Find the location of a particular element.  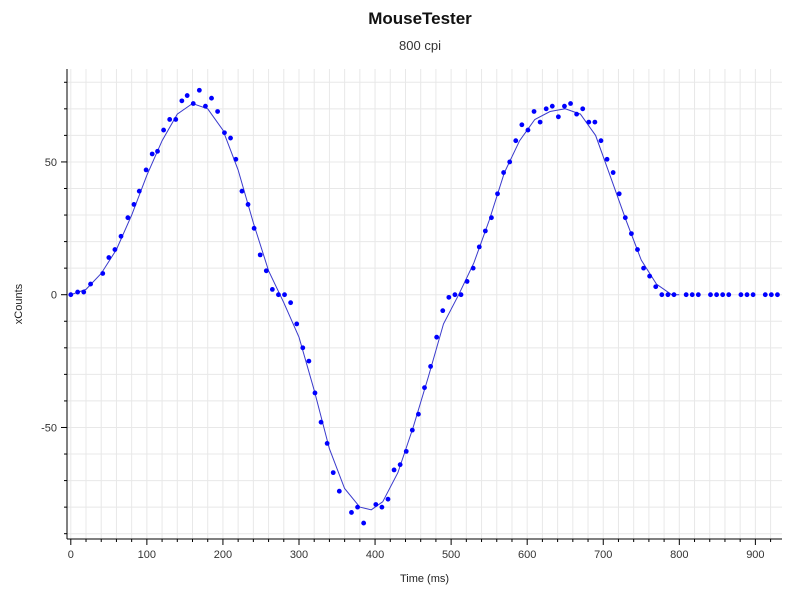

x-tick-label: 500 is located at coordinates (451, 555).